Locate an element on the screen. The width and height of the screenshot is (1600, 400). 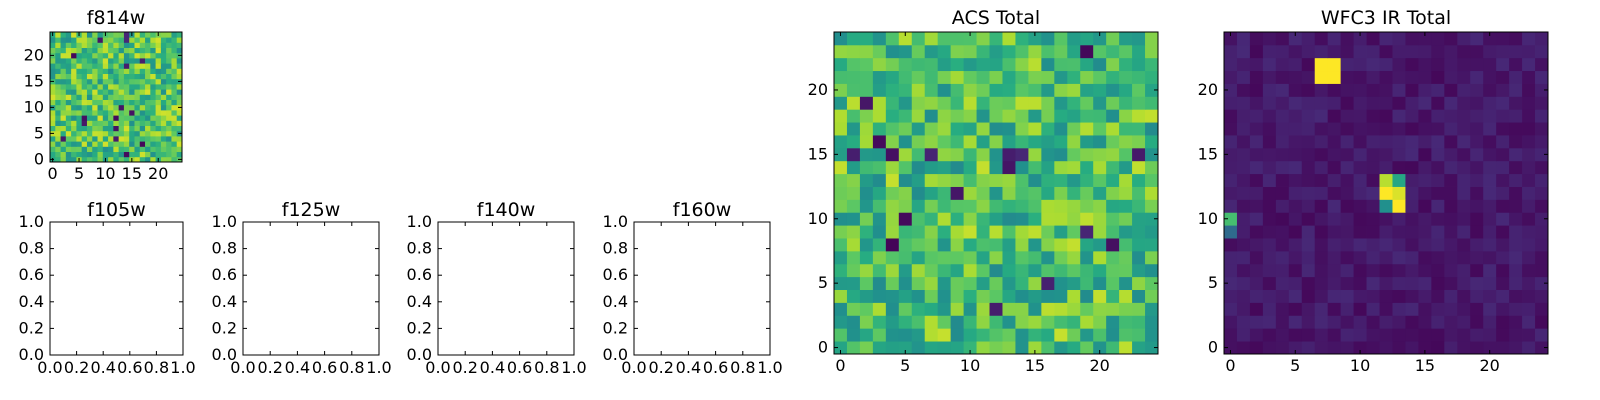
y-tick-label: 0.2 is located at coordinates (31, 327).